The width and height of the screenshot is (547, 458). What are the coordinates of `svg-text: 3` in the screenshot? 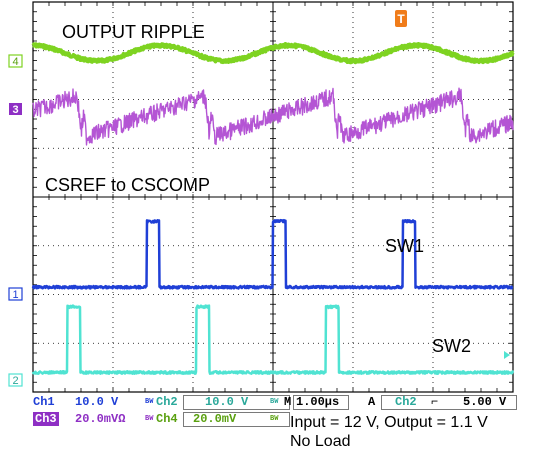 It's located at (15, 110).